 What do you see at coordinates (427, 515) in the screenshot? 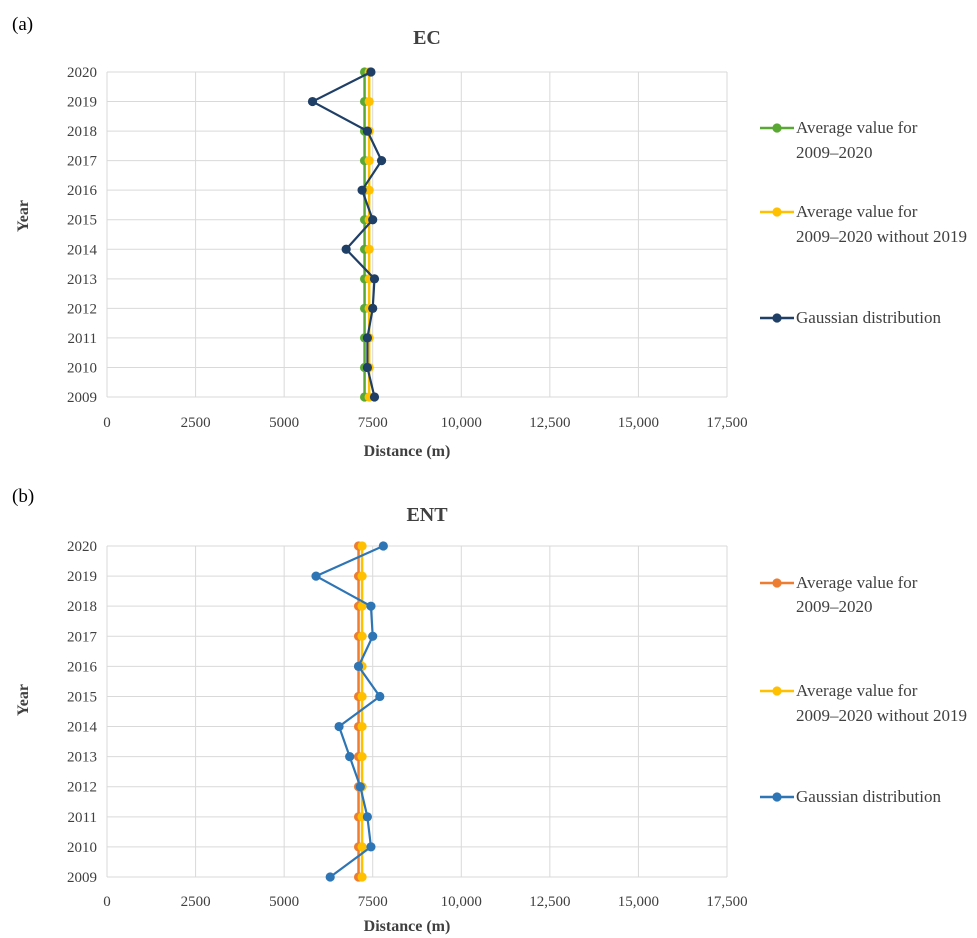
I see `chart-title: ENT` at bounding box center [427, 515].